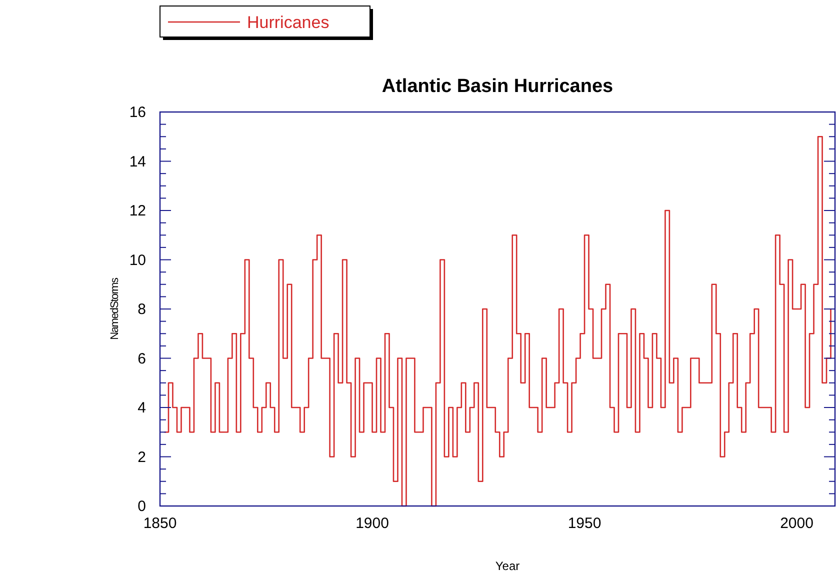 This screenshot has width=839, height=576. Describe the element at coordinates (797, 523) in the screenshot. I see `x-tick-label: 2000` at that location.